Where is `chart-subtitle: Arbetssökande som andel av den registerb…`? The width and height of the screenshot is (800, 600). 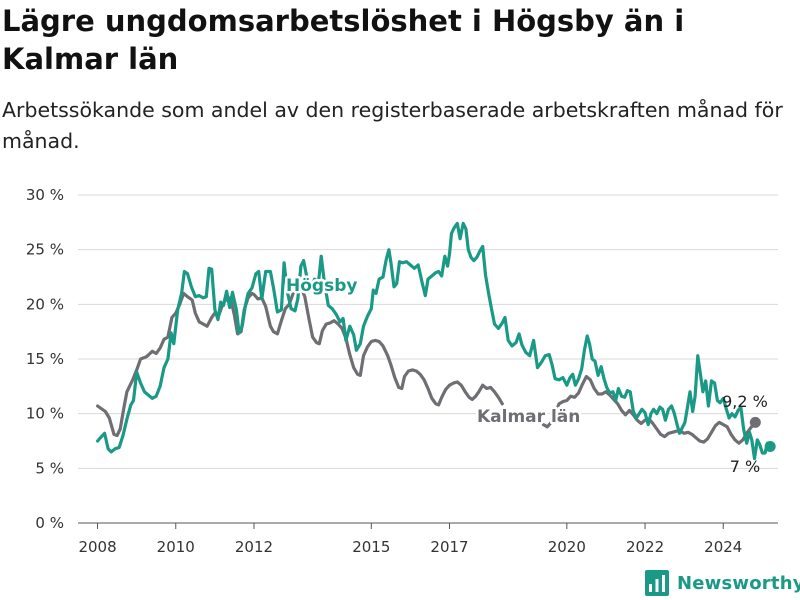
chart-subtitle: Arbetssökande som andel av den registerb… is located at coordinates (392, 125).